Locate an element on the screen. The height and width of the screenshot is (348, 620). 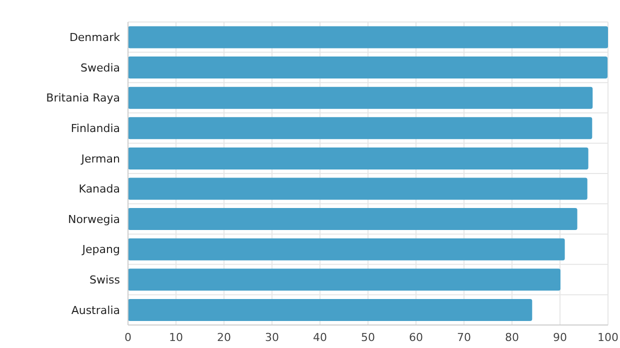
x-tick-label: 80 is located at coordinates (512, 337).